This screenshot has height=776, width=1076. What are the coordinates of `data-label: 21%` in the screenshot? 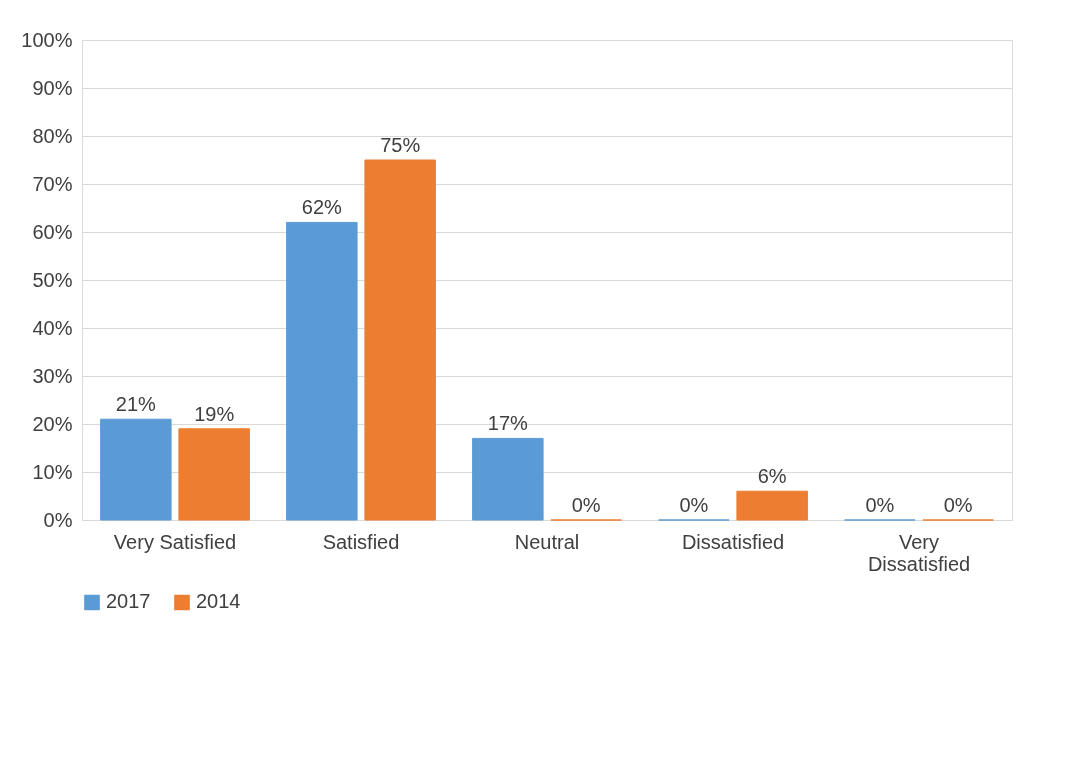 It's located at (136, 404).